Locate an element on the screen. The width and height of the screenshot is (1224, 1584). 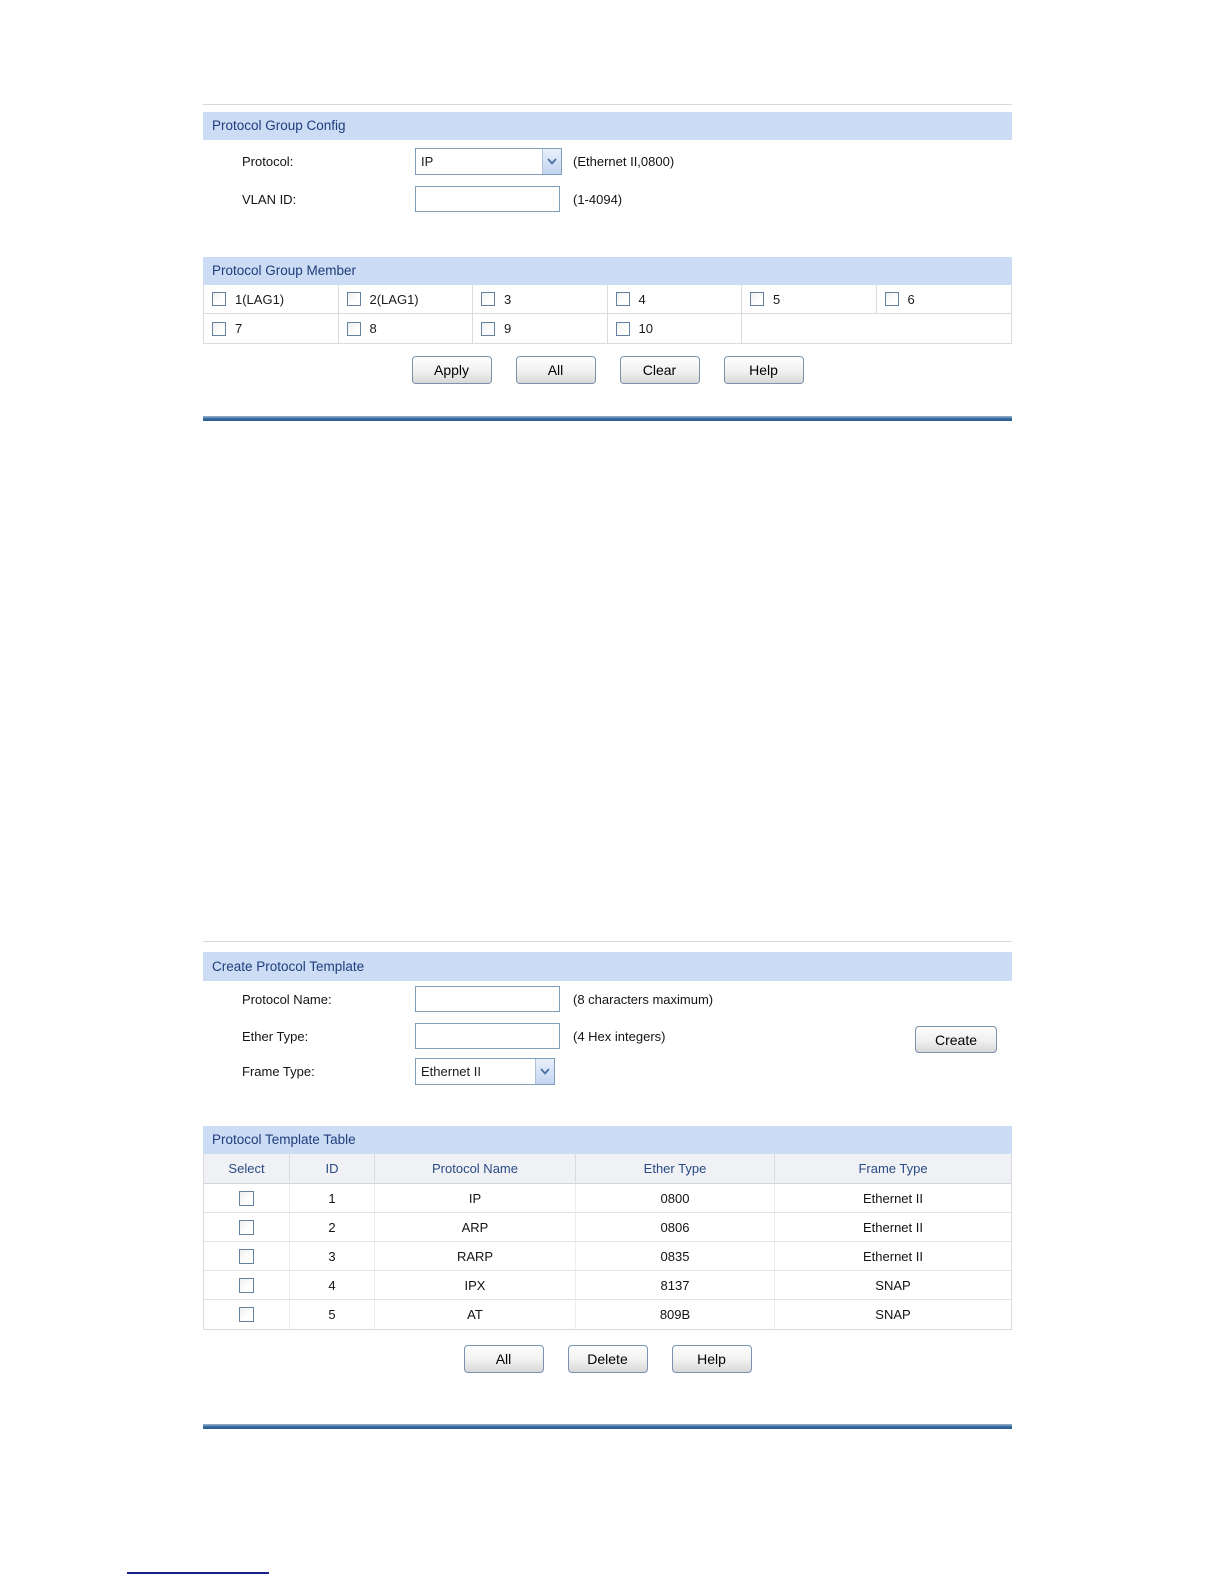
cell-protocol-name: IPX is located at coordinates (475, 1285).